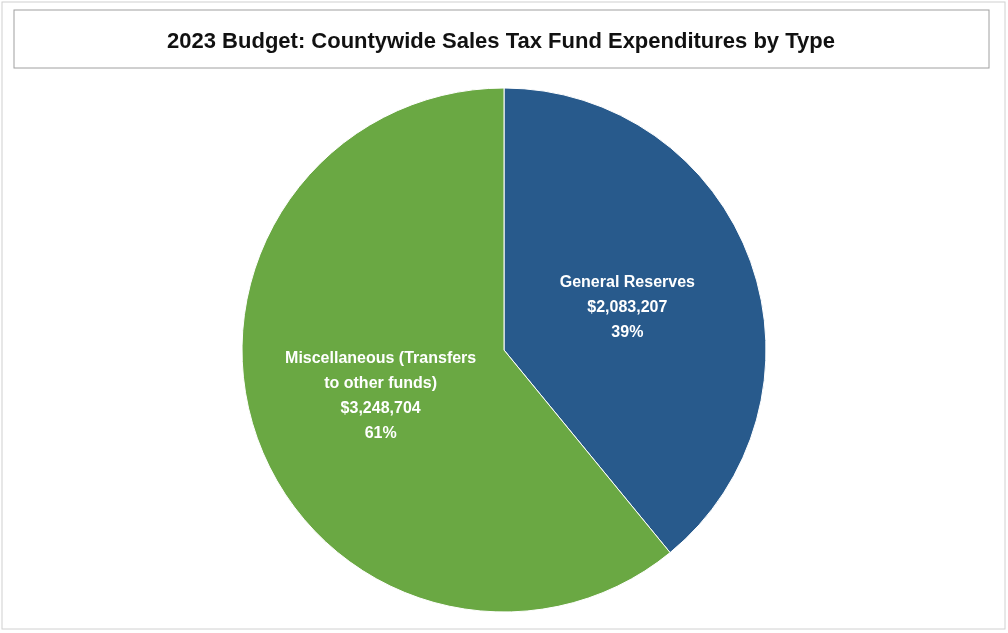 The height and width of the screenshot is (633, 1008). Describe the element at coordinates (627, 318) in the screenshot. I see `data-label: $2,083,207 39%` at that location.